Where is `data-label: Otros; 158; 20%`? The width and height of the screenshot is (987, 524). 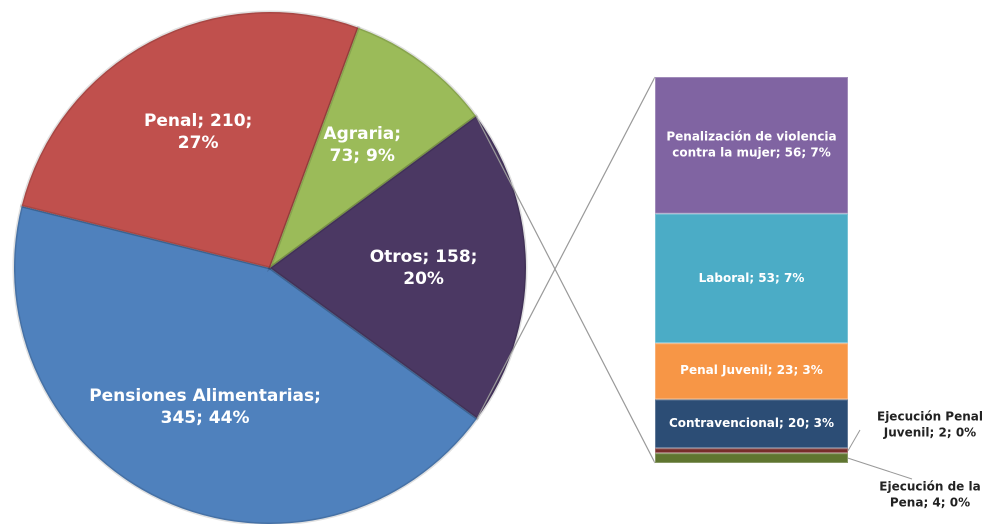
data-label: Otros; 158; 20% is located at coordinates (423, 267).